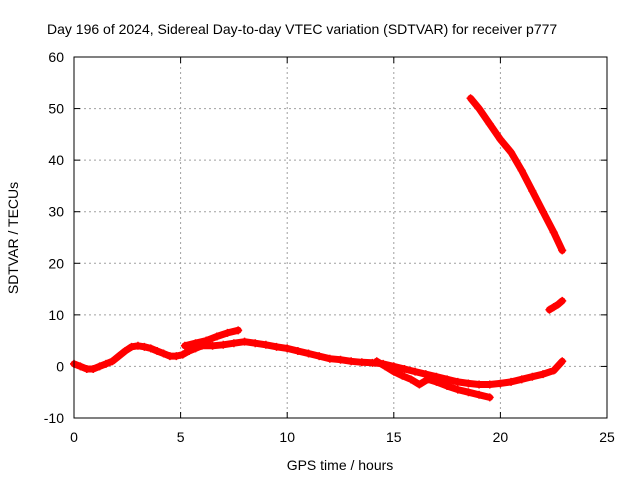 The image size is (640, 480). What do you see at coordinates (74, 437) in the screenshot?
I see `x-tick-label: 0` at bounding box center [74, 437].